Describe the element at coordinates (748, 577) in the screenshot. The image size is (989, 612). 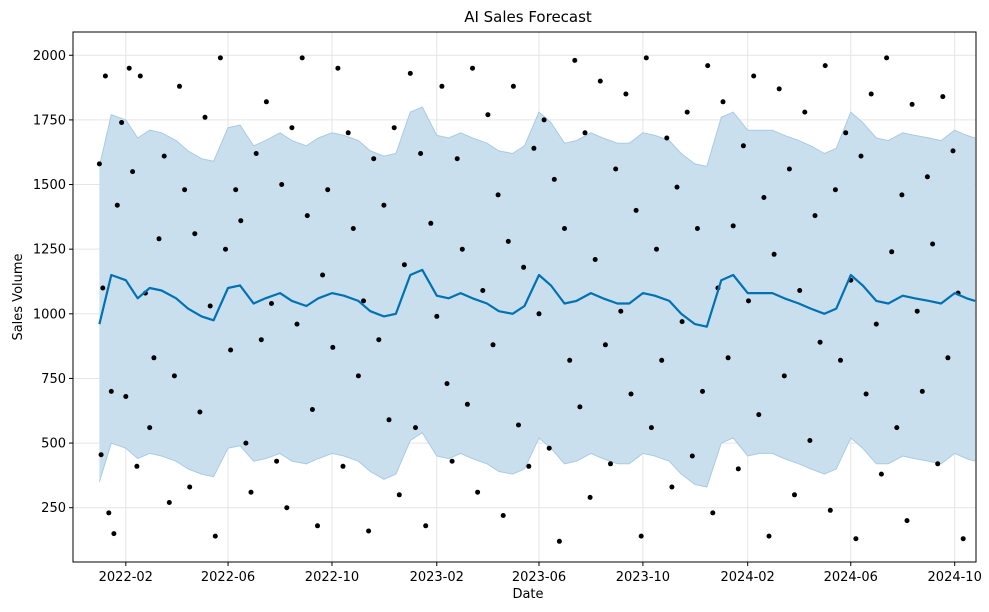
I see `x-tick-label: 2024-02` at that location.